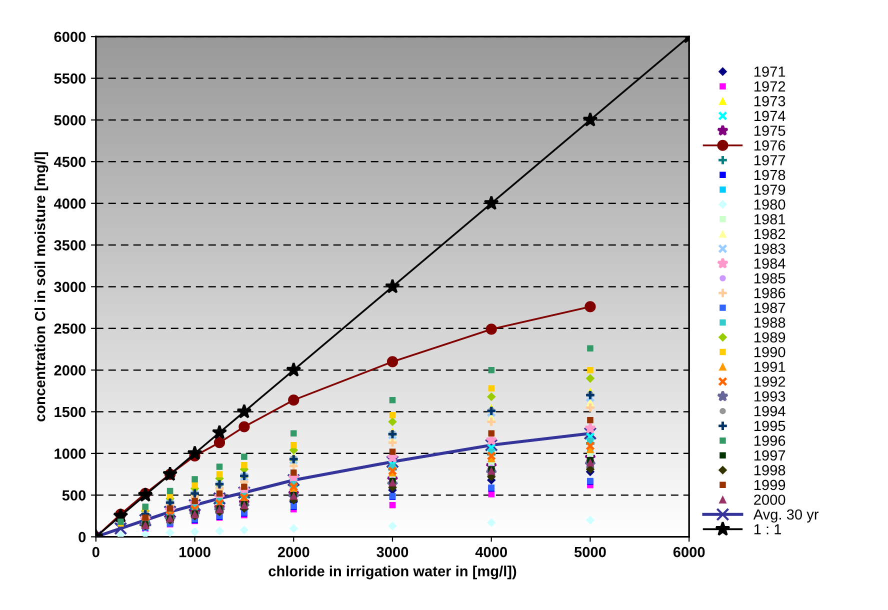 Image resolution: width=888 pixels, height=610 pixels. I want to click on y-tick-label: 2000, so click(70, 370).